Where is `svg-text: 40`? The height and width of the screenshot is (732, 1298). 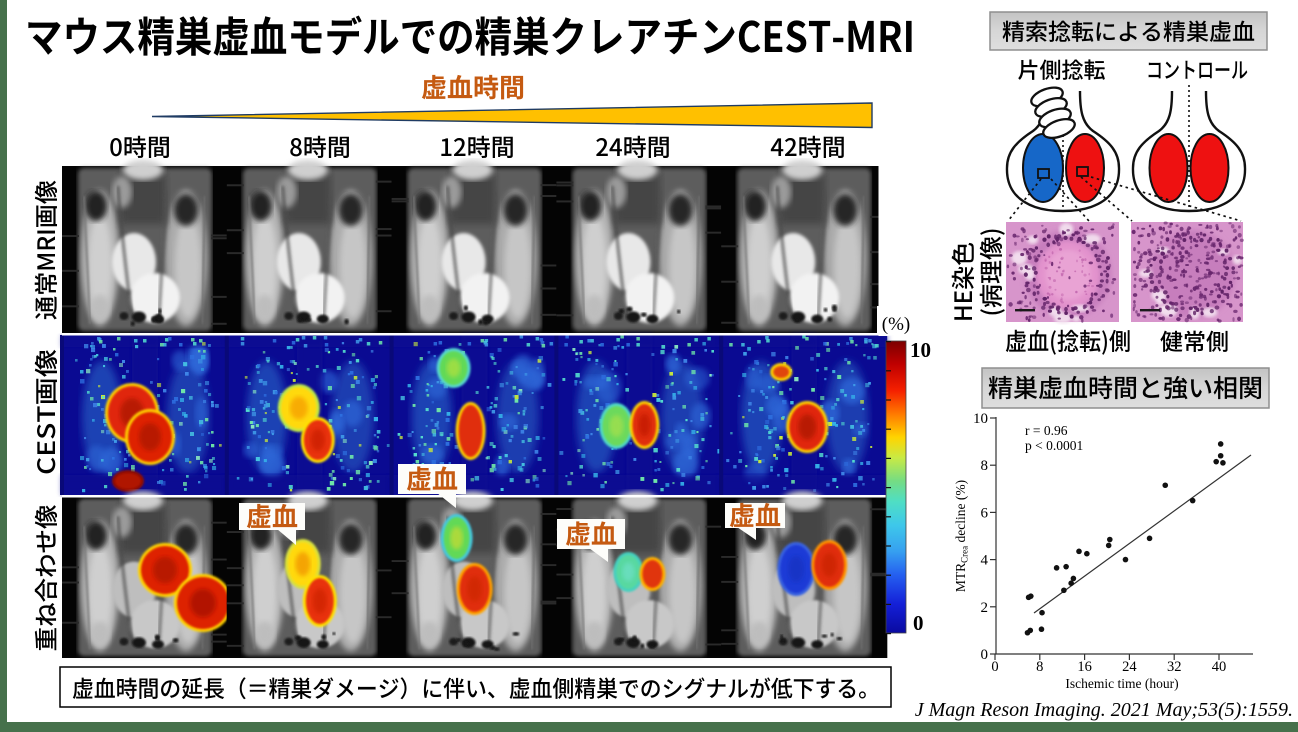
svg-text: 40 is located at coordinates (1219, 667).